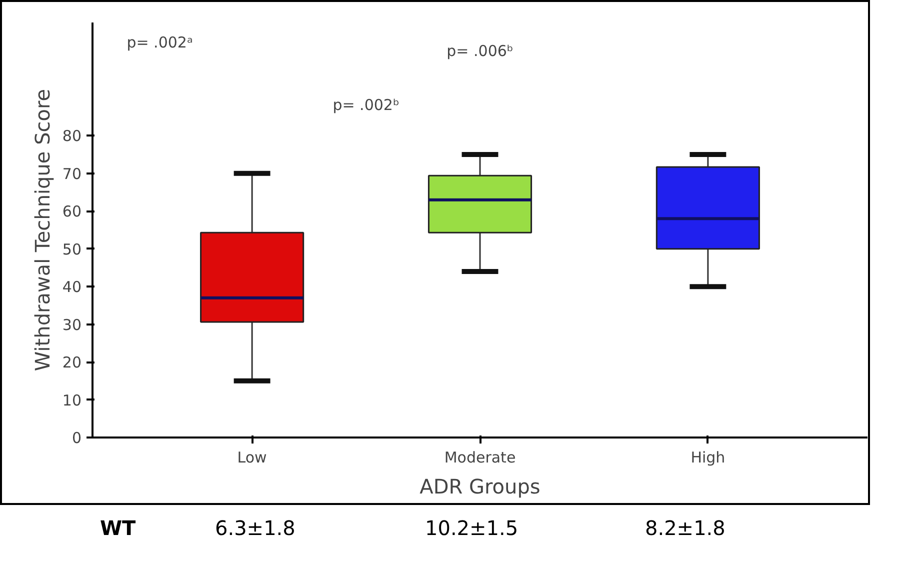 This screenshot has width=905, height=588. What do you see at coordinates (72, 400) in the screenshot?
I see `y-tick-label: 10` at bounding box center [72, 400].